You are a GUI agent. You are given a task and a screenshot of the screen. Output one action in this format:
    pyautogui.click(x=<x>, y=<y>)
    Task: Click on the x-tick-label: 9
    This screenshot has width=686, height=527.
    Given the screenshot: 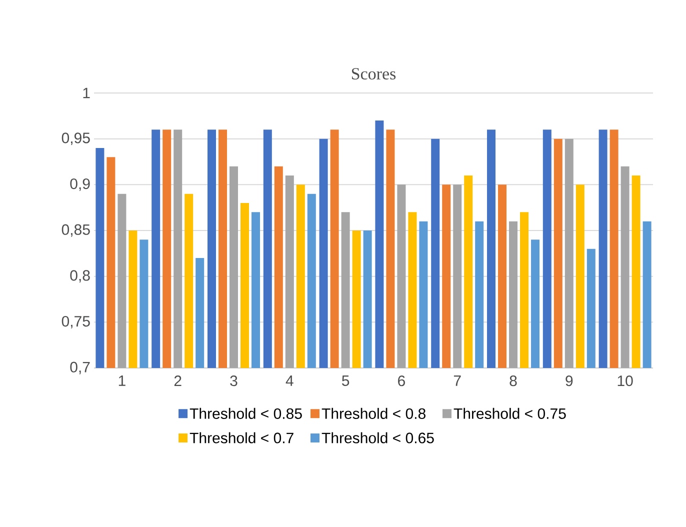 What is the action you would take?
    pyautogui.click(x=569, y=381)
    